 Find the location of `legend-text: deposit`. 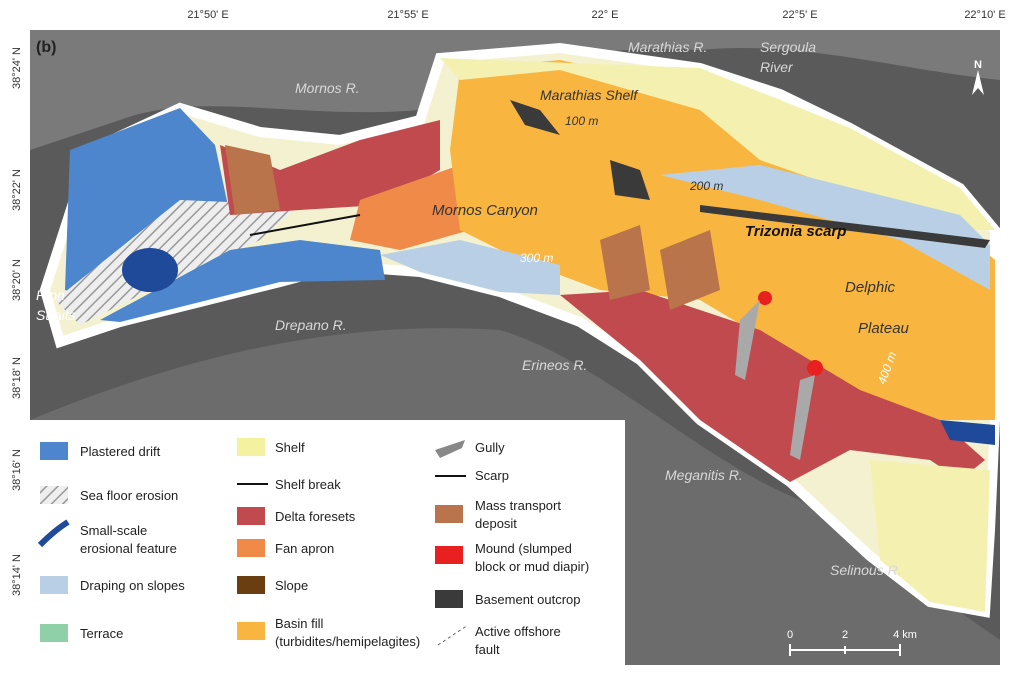

legend-text: deposit is located at coordinates (496, 523).